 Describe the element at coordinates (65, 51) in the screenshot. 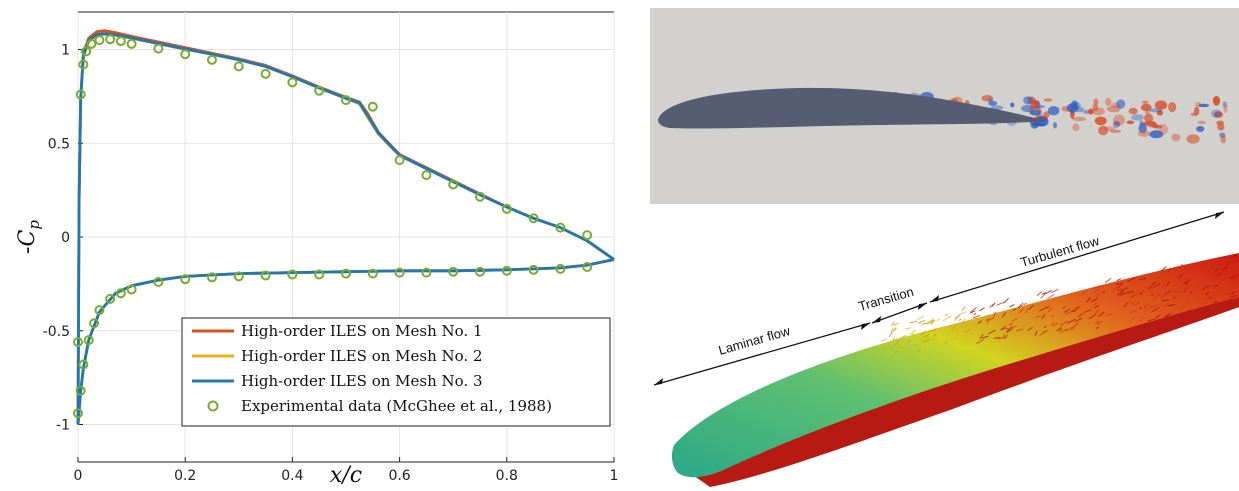

I see `y-tick-label: 1` at that location.